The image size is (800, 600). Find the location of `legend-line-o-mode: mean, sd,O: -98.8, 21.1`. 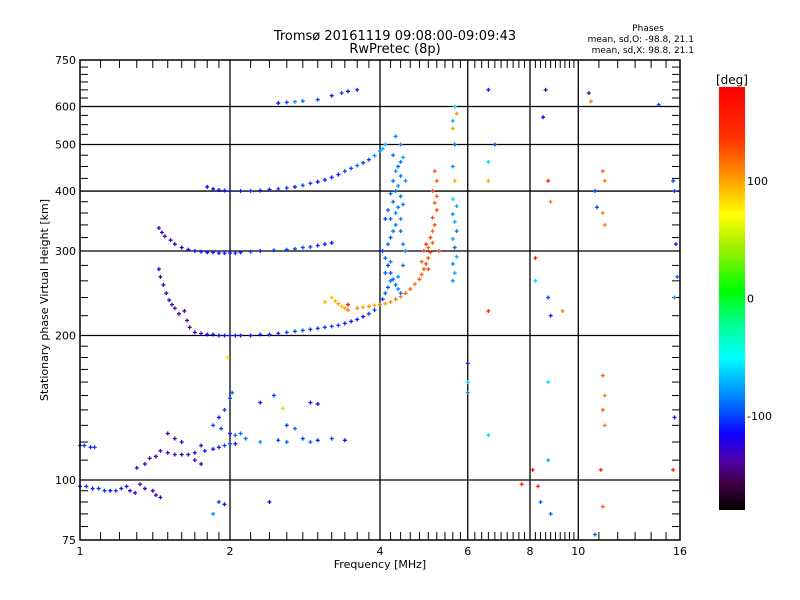

legend-line-o-mode: mean, sd,O: -98.8, 21.1 is located at coordinates (641, 40).